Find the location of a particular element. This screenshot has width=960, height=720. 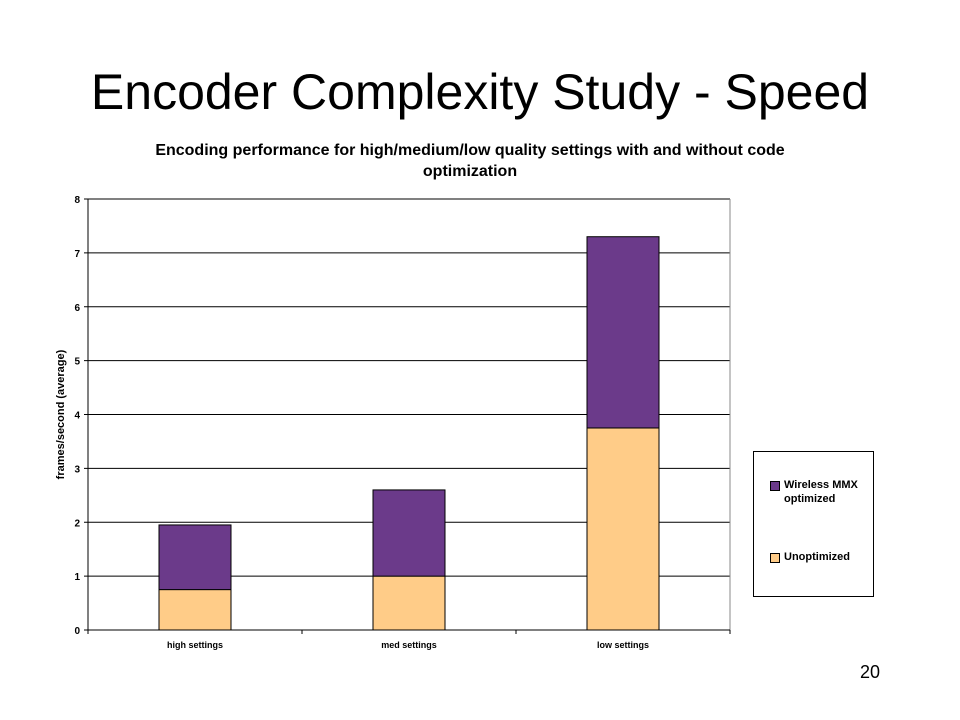

y-tick-label: 3 is located at coordinates (77, 469).